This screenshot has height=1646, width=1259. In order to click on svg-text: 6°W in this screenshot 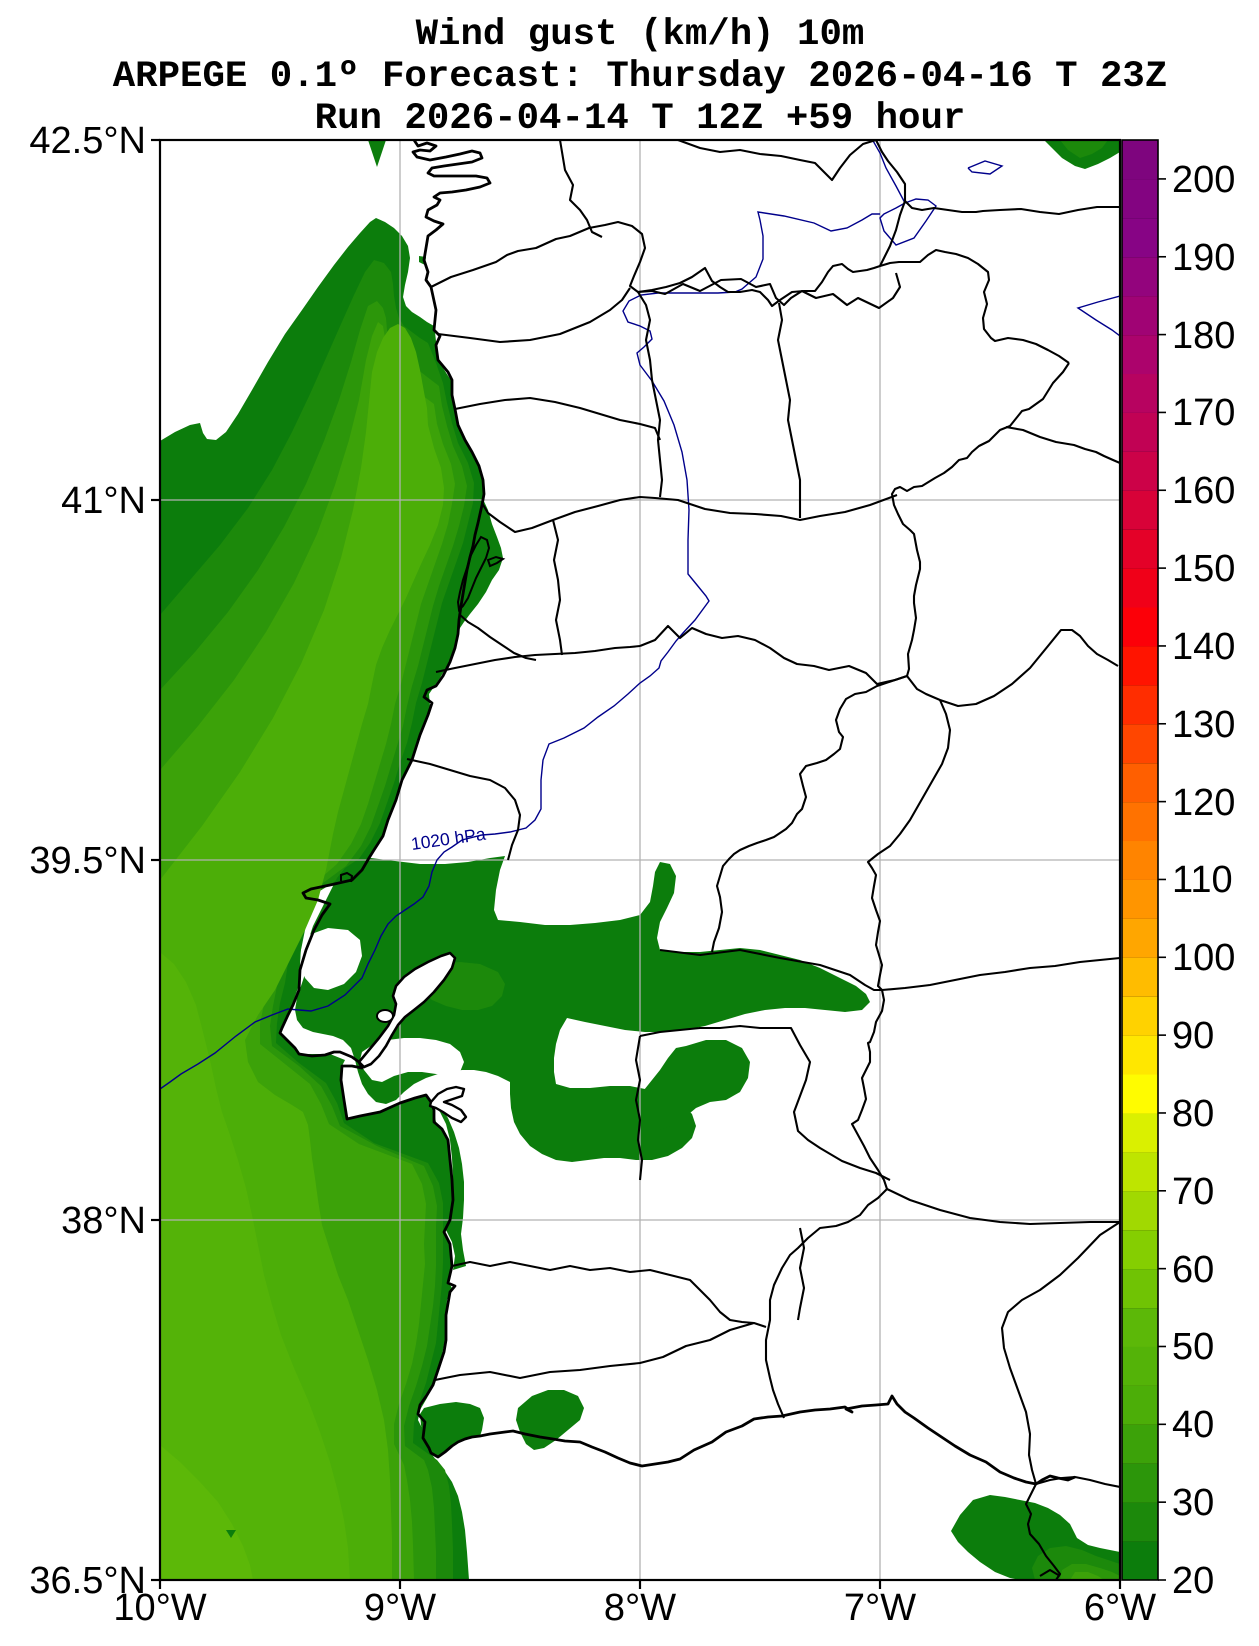, I will do `click(1120, 1608)`.